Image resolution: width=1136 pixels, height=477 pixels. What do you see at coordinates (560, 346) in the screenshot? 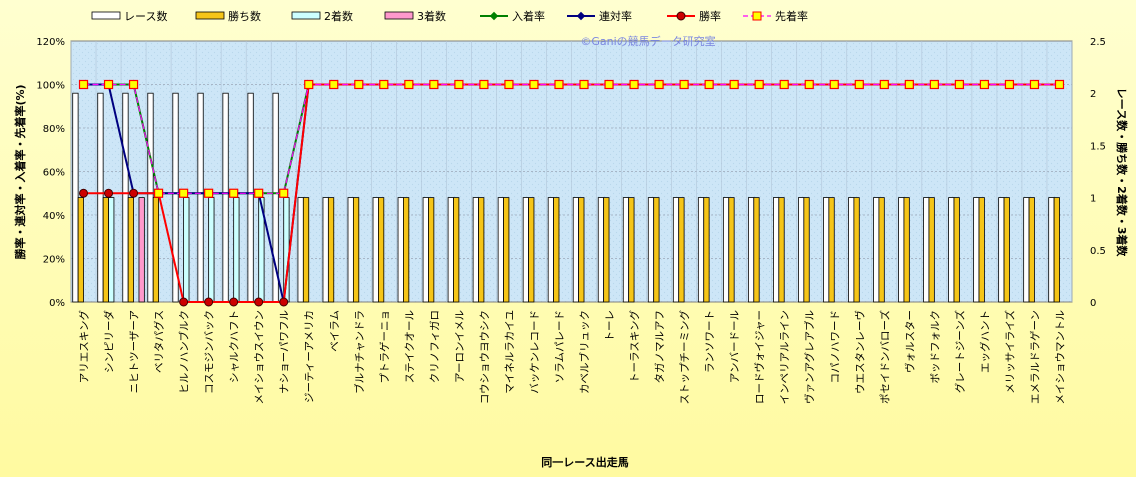
I see `x-category-label: ソラムパレード` at bounding box center [560, 346].